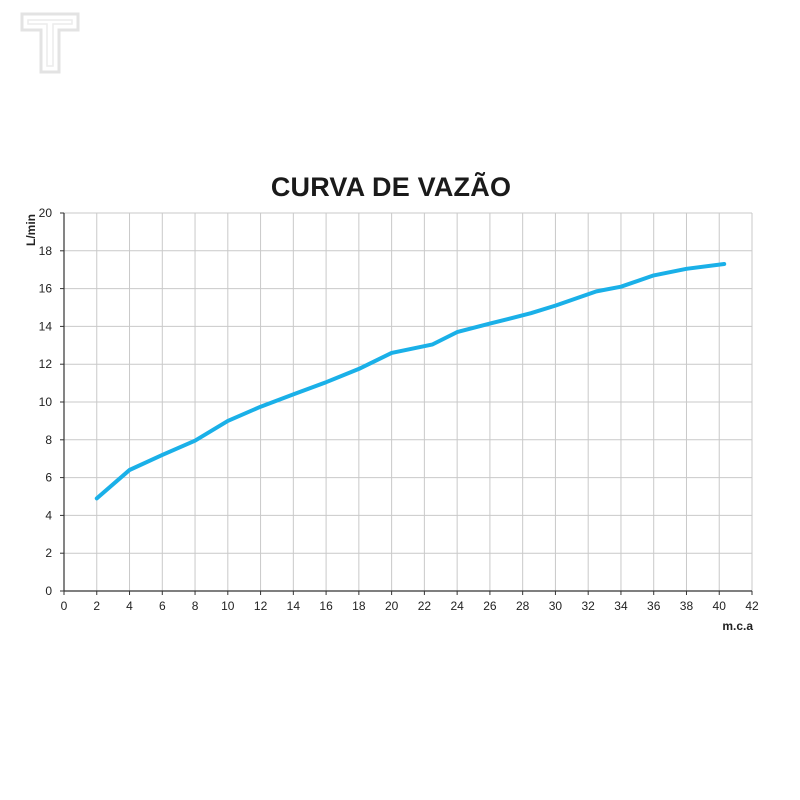  I want to click on y-tick-labels: 0 2 4 6 8 10 12 14 16 18 20, so click(46, 402).